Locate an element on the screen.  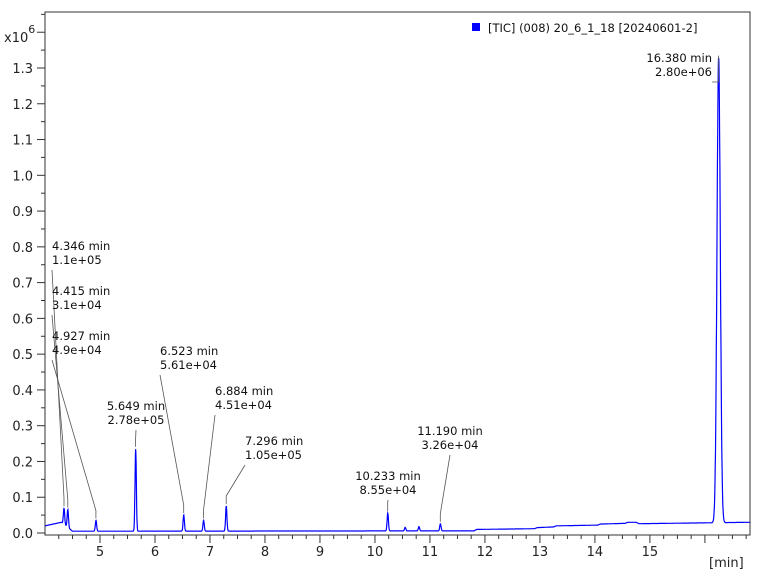
y-multiplier-exponent: 6 is located at coordinates (31, 29).